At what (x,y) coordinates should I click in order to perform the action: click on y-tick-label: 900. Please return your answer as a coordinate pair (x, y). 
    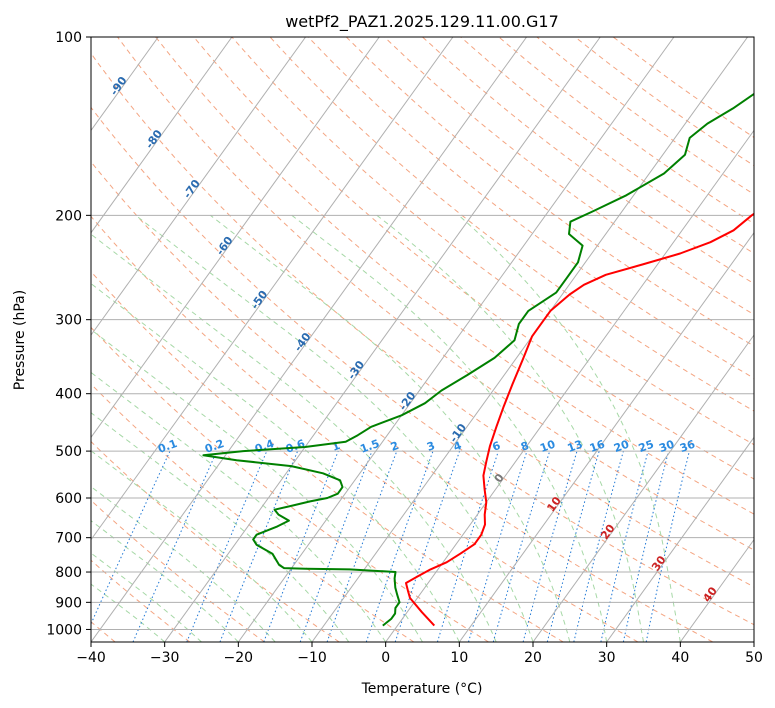
    Looking at the image, I should click on (68, 603).